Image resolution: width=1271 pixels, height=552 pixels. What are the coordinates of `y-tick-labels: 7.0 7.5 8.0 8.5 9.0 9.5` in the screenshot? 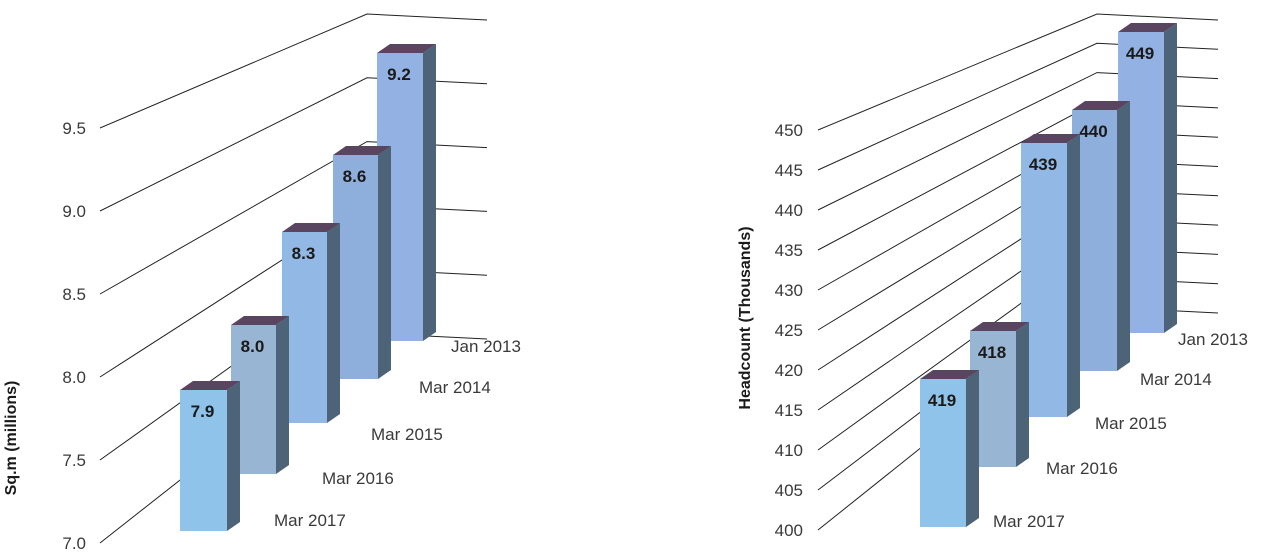 It's located at (74, 335).